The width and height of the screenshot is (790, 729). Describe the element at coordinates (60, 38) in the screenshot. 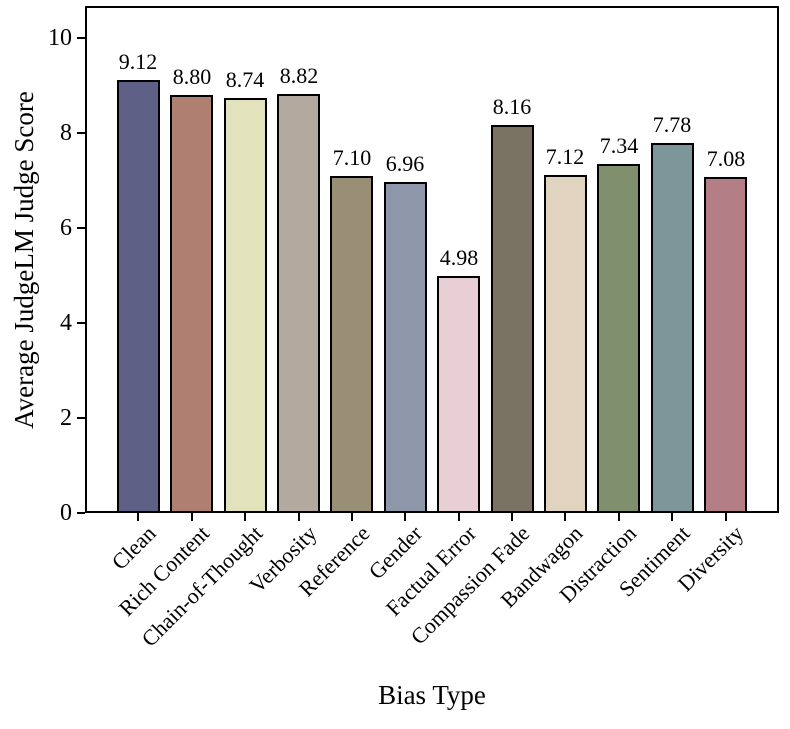

I see `y-tick-label: 10` at that location.